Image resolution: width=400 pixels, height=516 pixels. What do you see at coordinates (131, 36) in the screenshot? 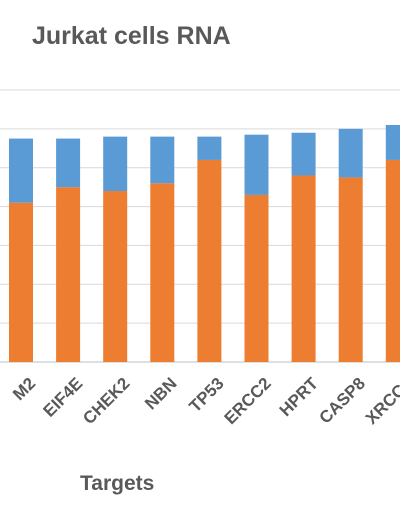
I see `chart-title: Jurkat cells RNA` at bounding box center [131, 36].